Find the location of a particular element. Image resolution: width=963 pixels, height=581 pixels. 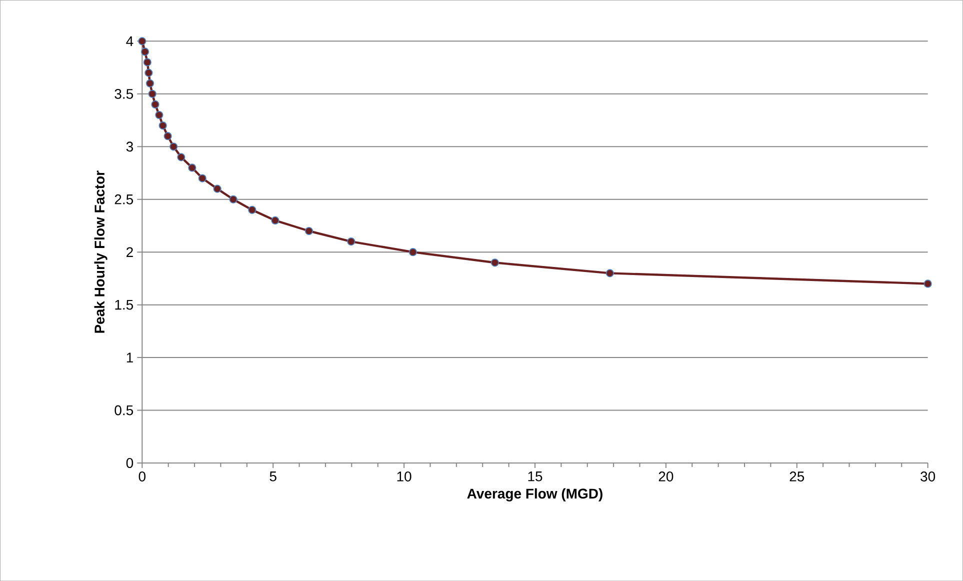

x-tick-label: 10 is located at coordinates (404, 476).